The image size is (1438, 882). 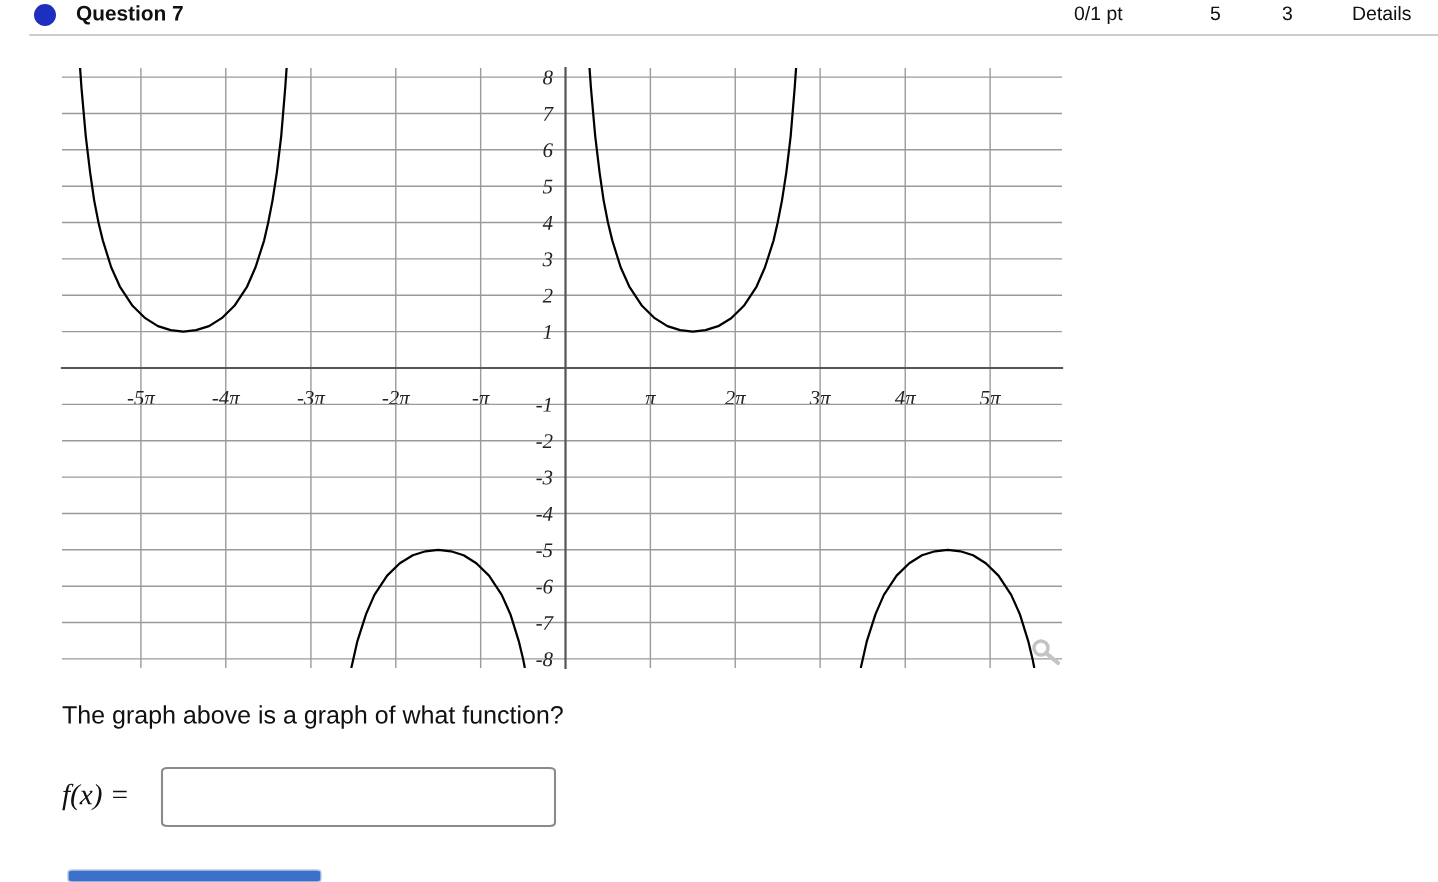 I want to click on y-tick-label: -2, so click(x=544, y=441).